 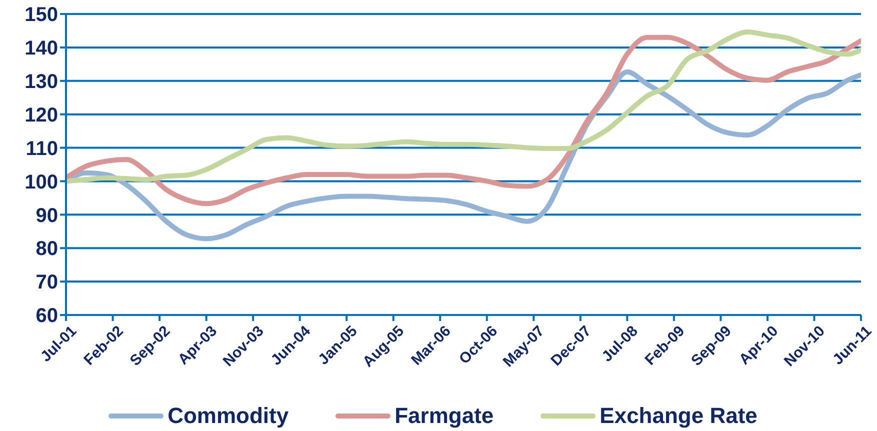 I want to click on y-tick-label: 130, so click(x=41, y=81).